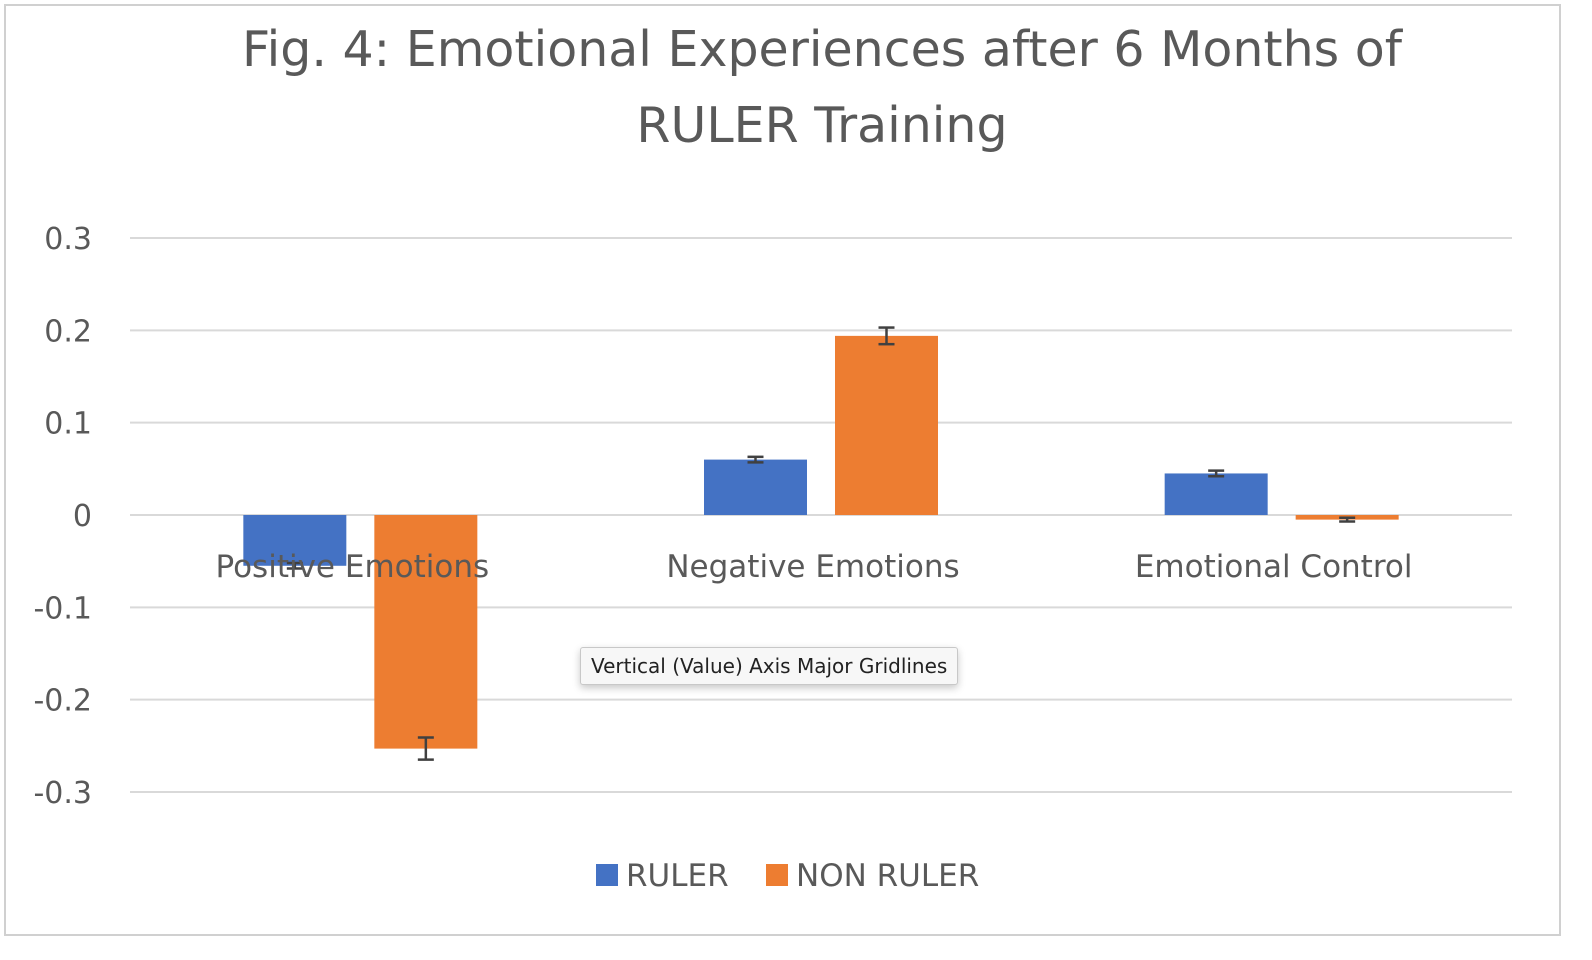 The image size is (1592, 960). Describe the element at coordinates (68, 424) in the screenshot. I see `y-tick-label-2: 0.1` at that location.